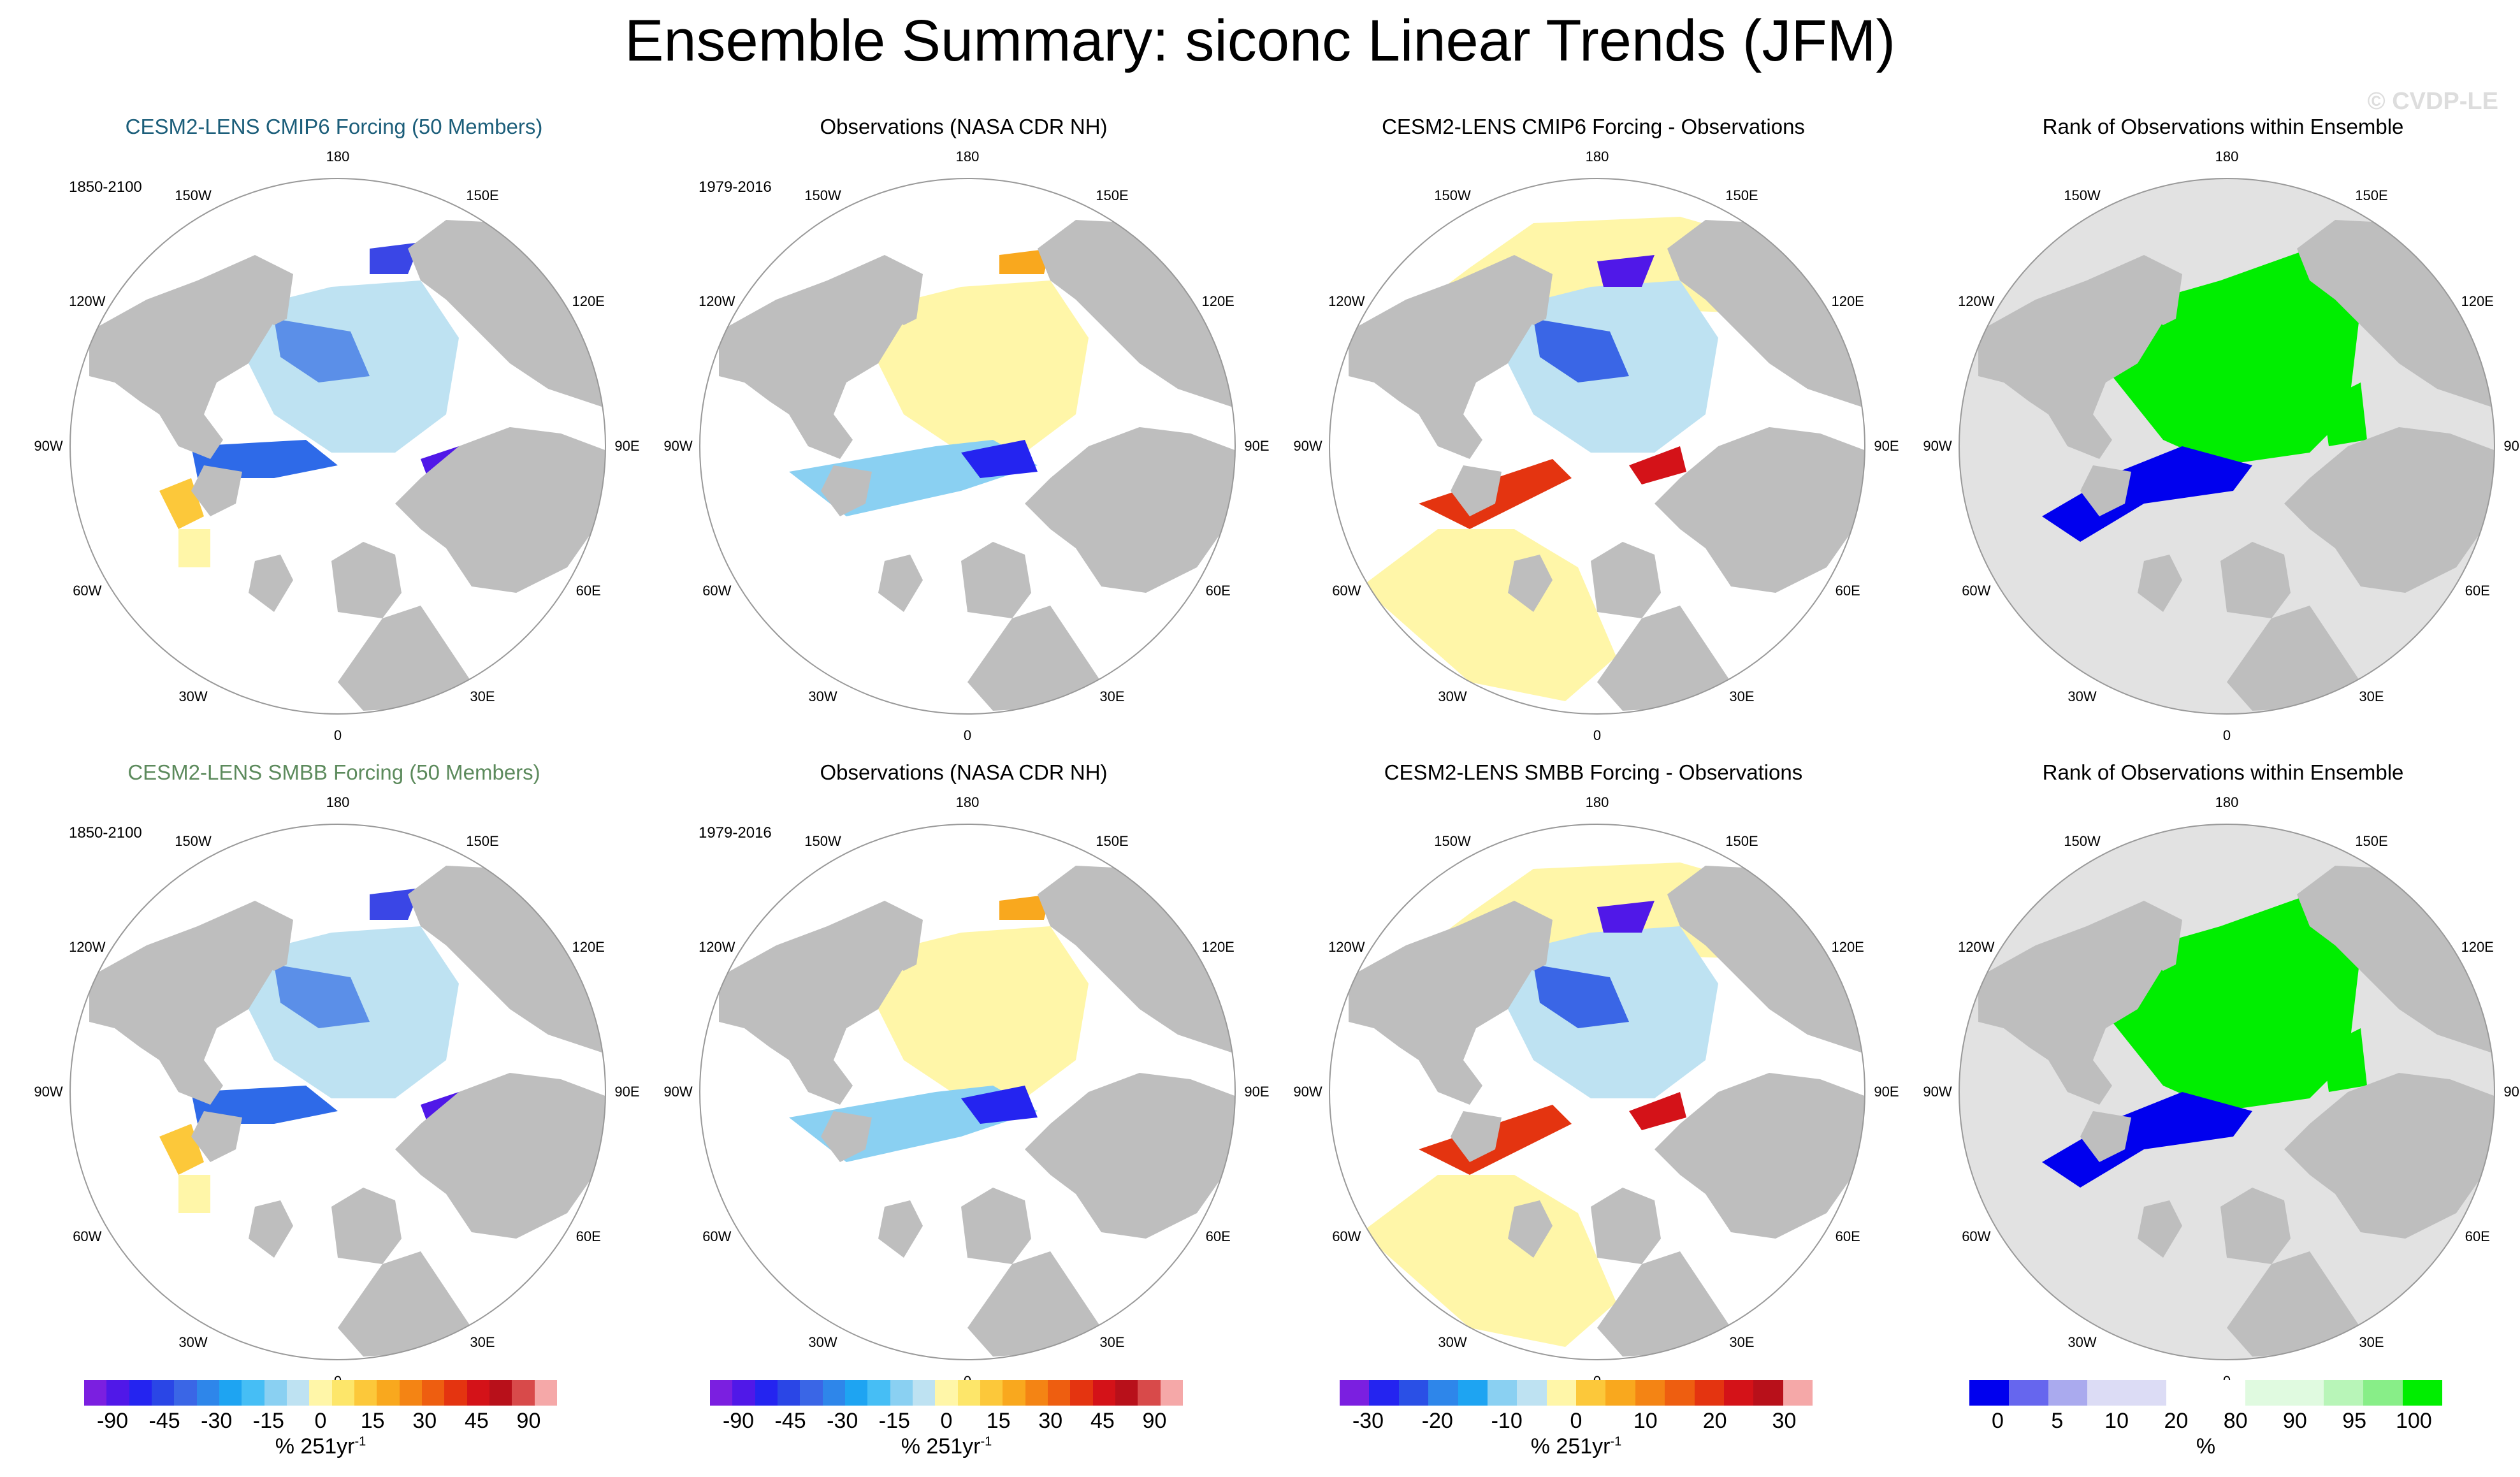 The image size is (2520, 1477). What do you see at coordinates (2176, 1421) in the screenshot?
I see `colorbar-tick-label: 20` at bounding box center [2176, 1421].